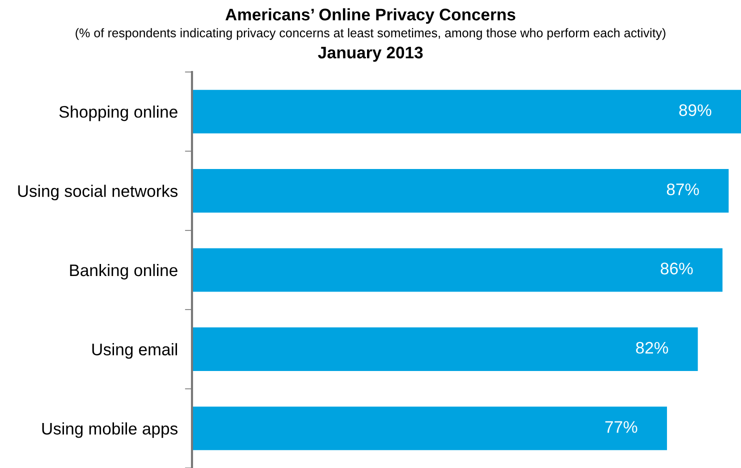 The width and height of the screenshot is (741, 468). I want to click on data-label: 87%, so click(682, 189).